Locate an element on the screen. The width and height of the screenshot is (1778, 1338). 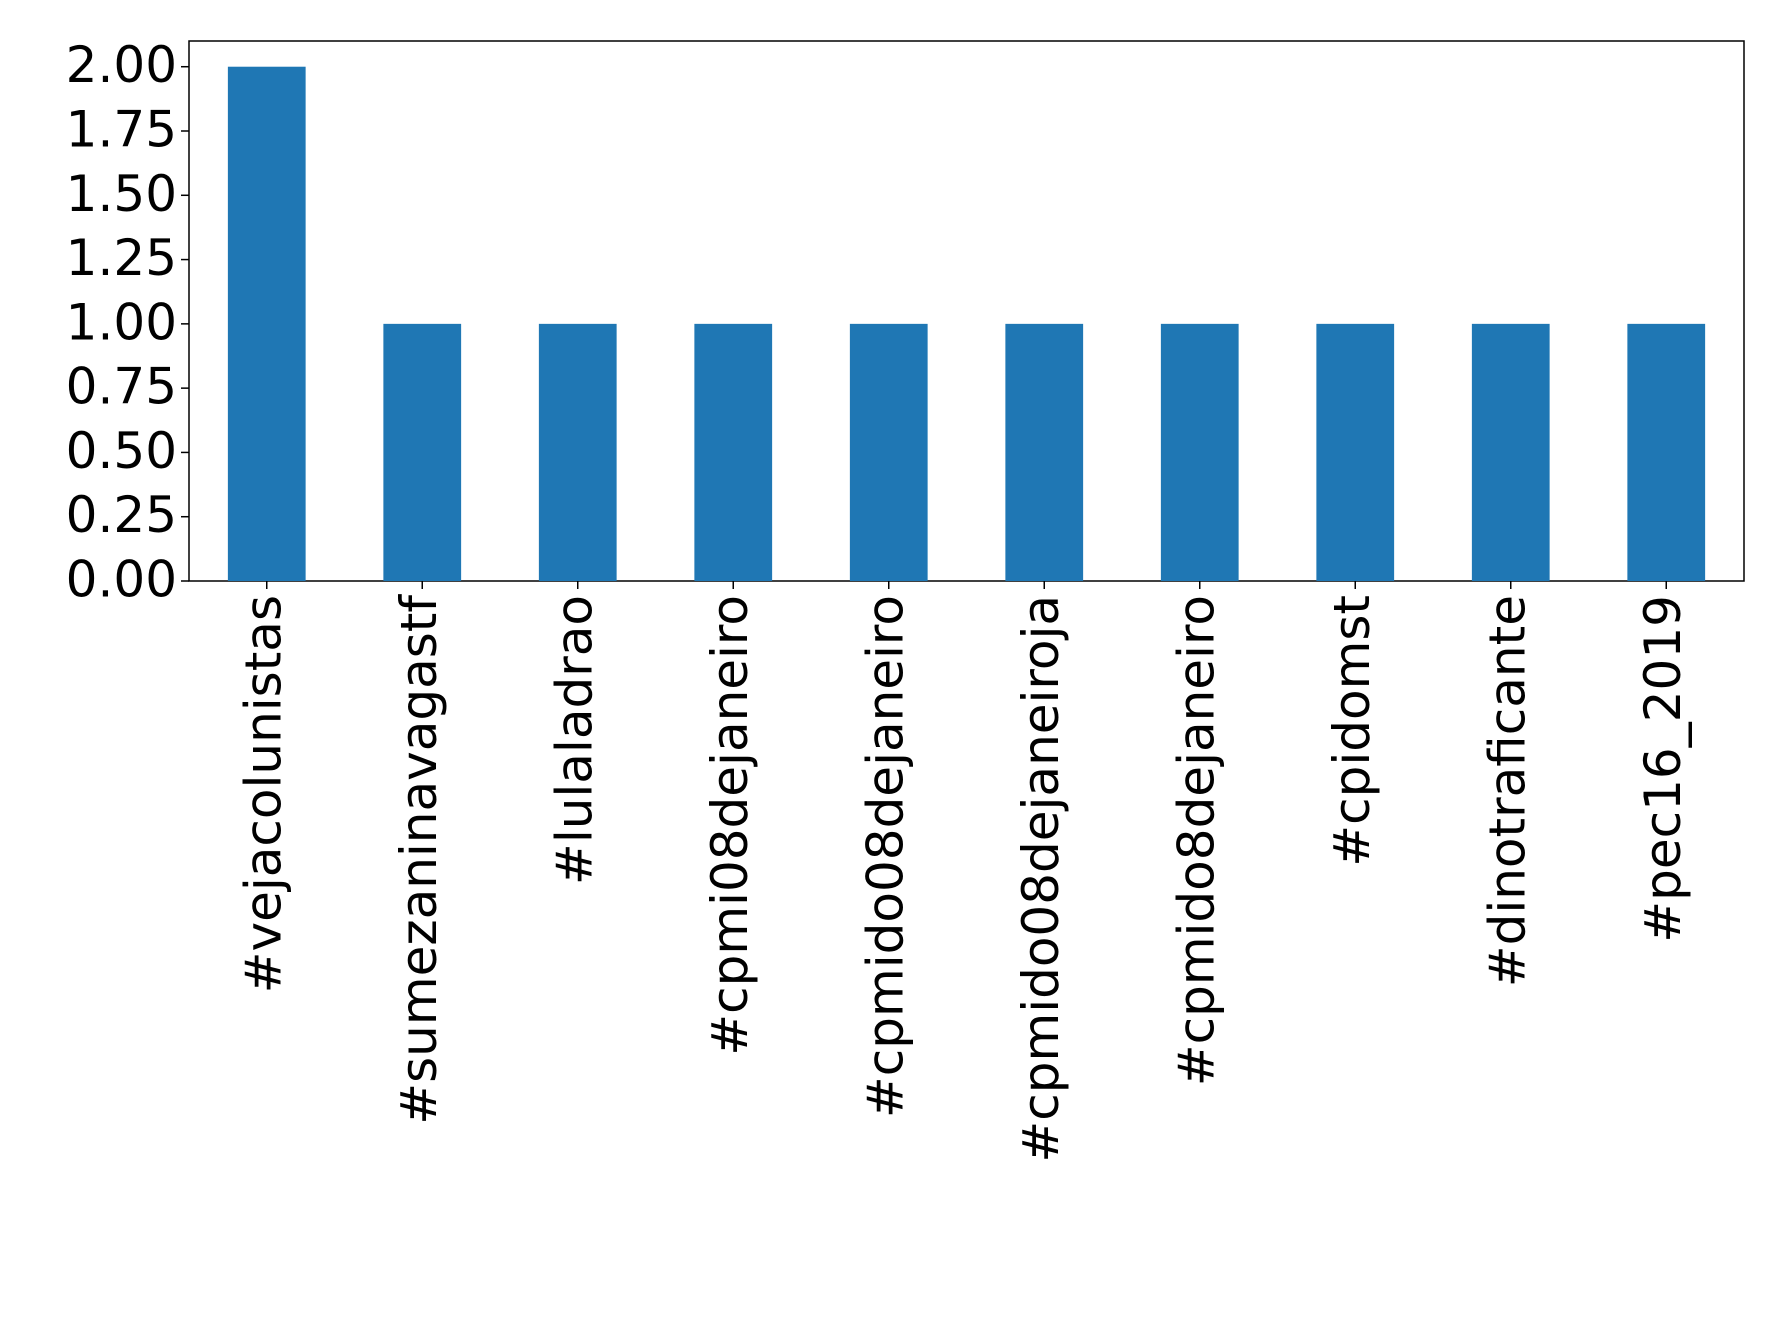
y-tick-label: 1.00 is located at coordinates (121, 322).